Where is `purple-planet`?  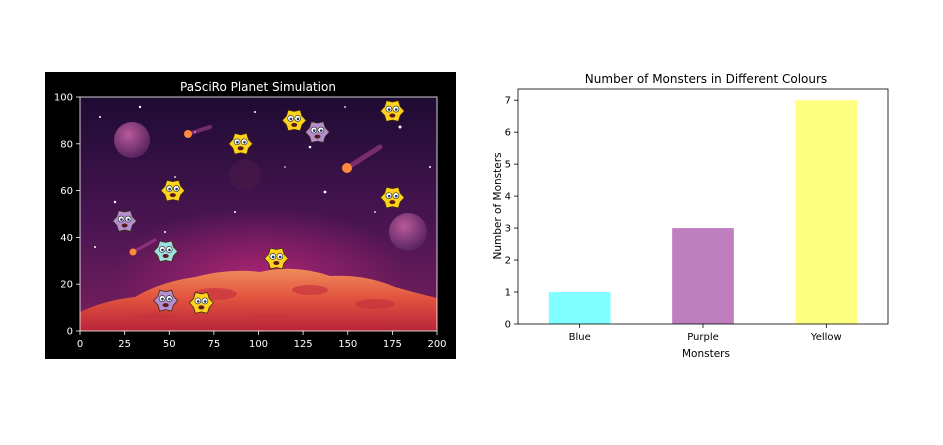 purple-planet is located at coordinates (132, 140).